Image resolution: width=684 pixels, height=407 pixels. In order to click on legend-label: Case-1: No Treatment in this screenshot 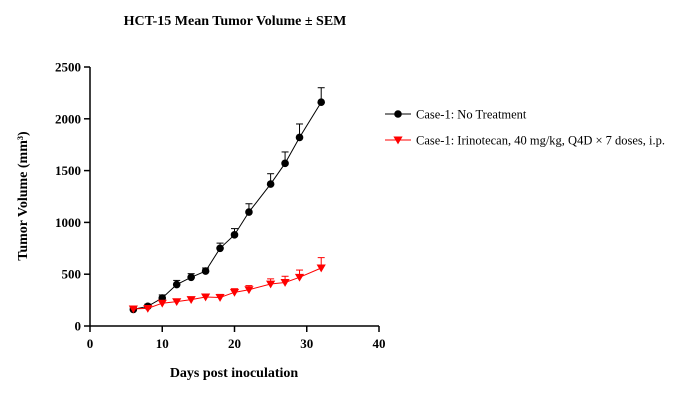, I will do `click(471, 115)`.